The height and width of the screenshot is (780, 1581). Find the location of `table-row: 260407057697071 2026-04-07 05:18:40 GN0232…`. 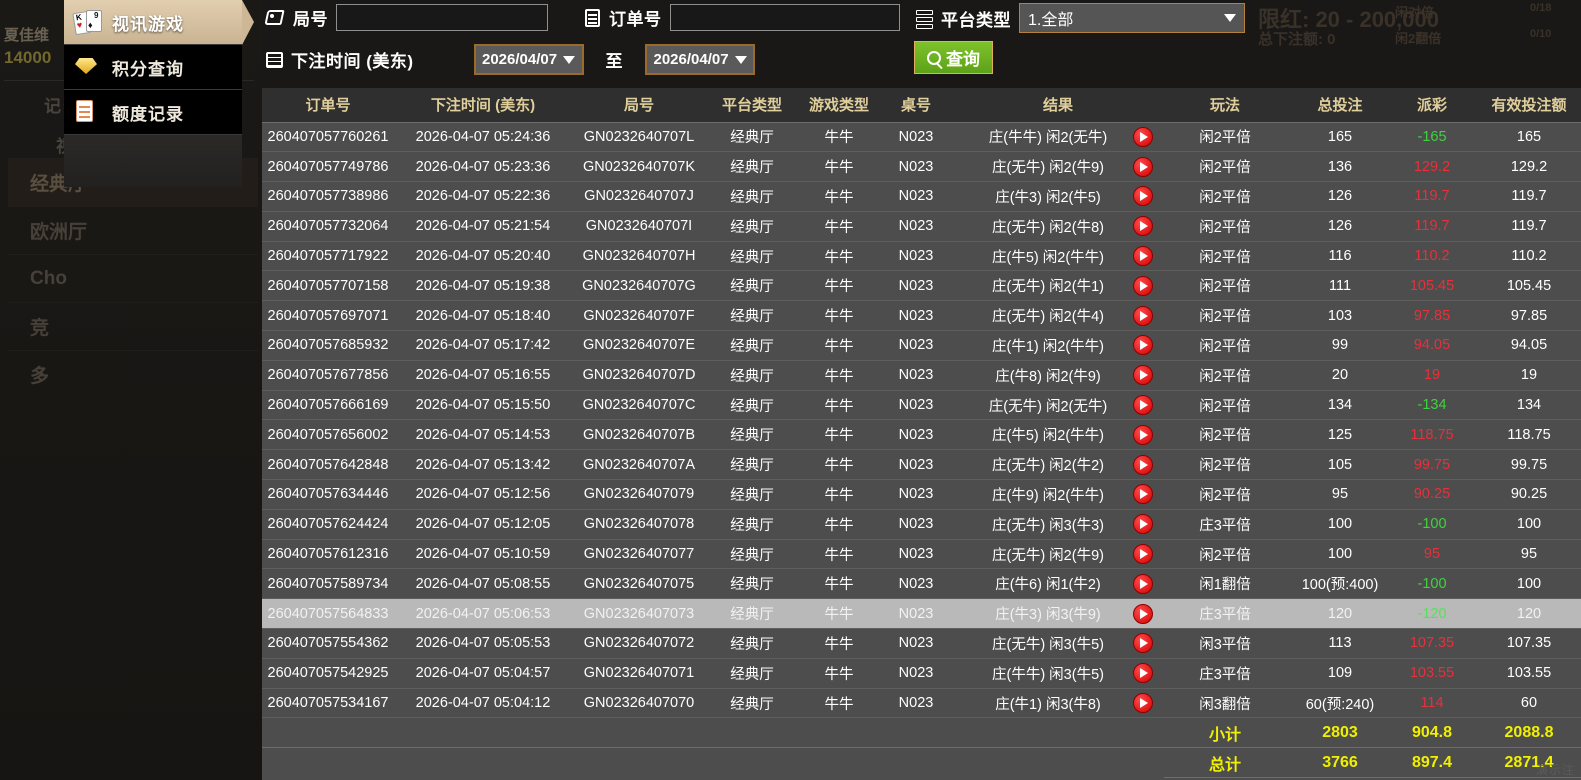

table-row: 260407057697071 2026-04-07 05:18:40 GN0232… is located at coordinates (921, 316).